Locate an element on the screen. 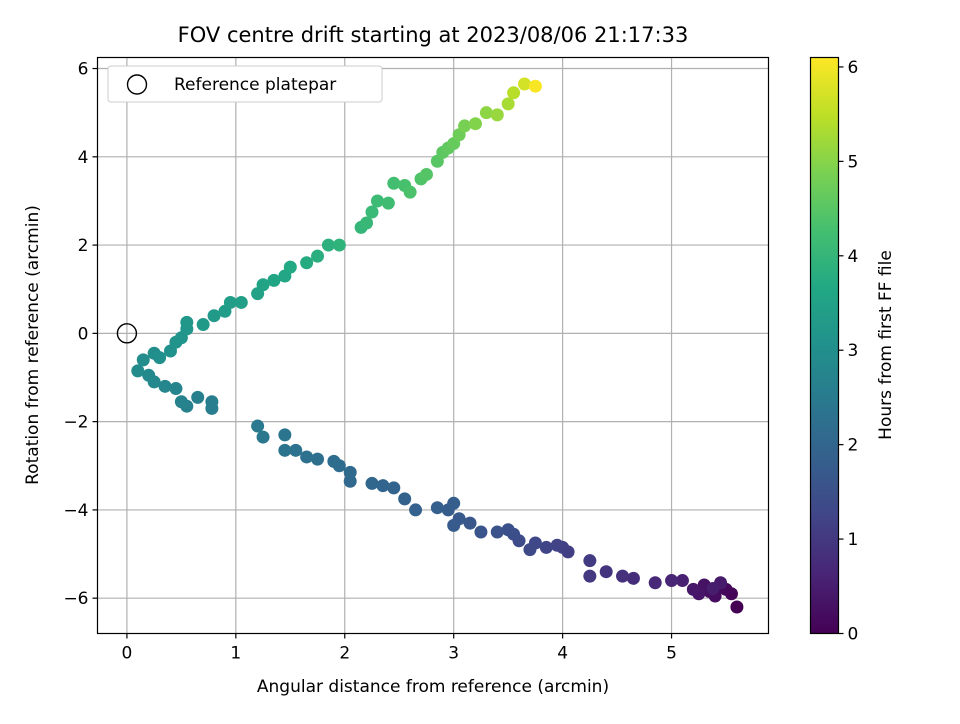 The height and width of the screenshot is (724, 960). reference-marker-group is located at coordinates (127, 333).